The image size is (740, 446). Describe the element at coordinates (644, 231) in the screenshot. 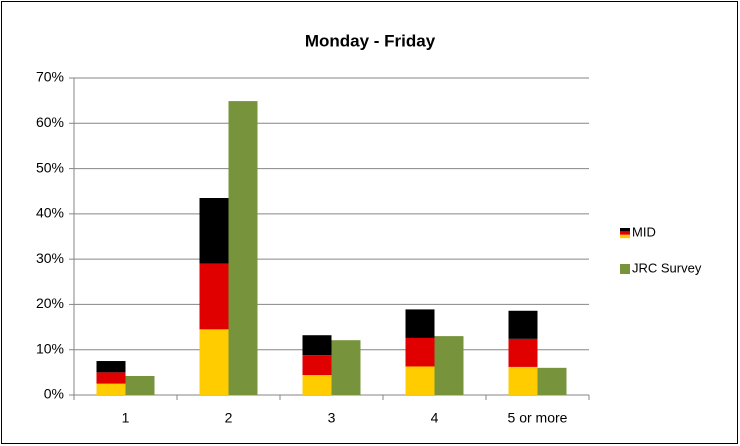

I see `legend-label: MID` at that location.